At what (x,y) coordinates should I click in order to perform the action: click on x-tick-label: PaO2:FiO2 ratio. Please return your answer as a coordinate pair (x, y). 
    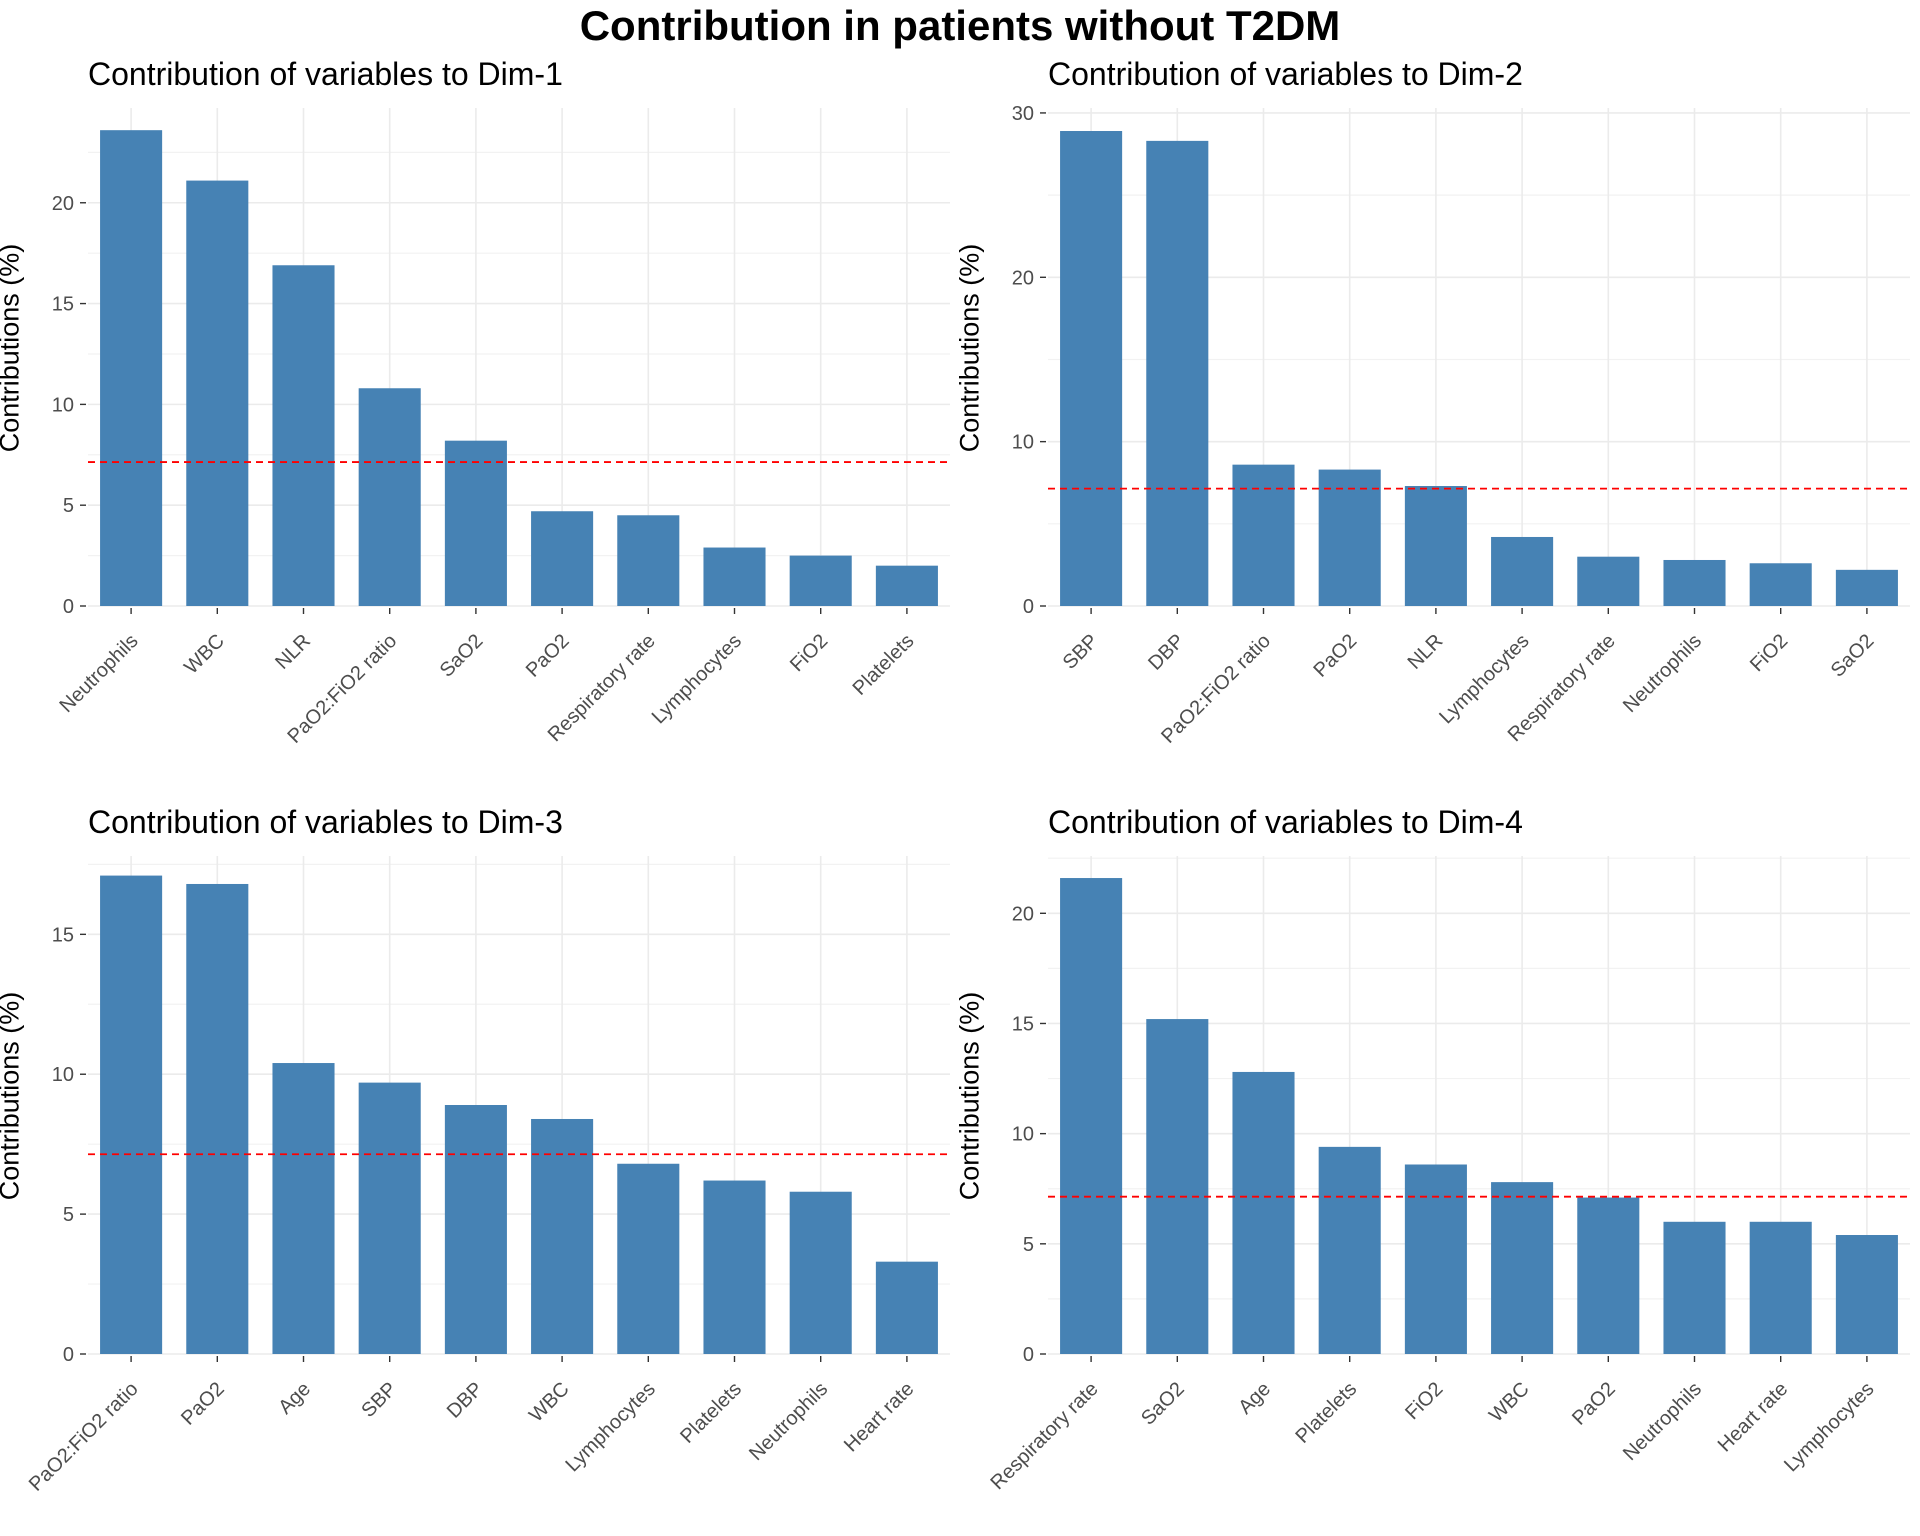
    Looking at the image, I should click on (84, 1437).